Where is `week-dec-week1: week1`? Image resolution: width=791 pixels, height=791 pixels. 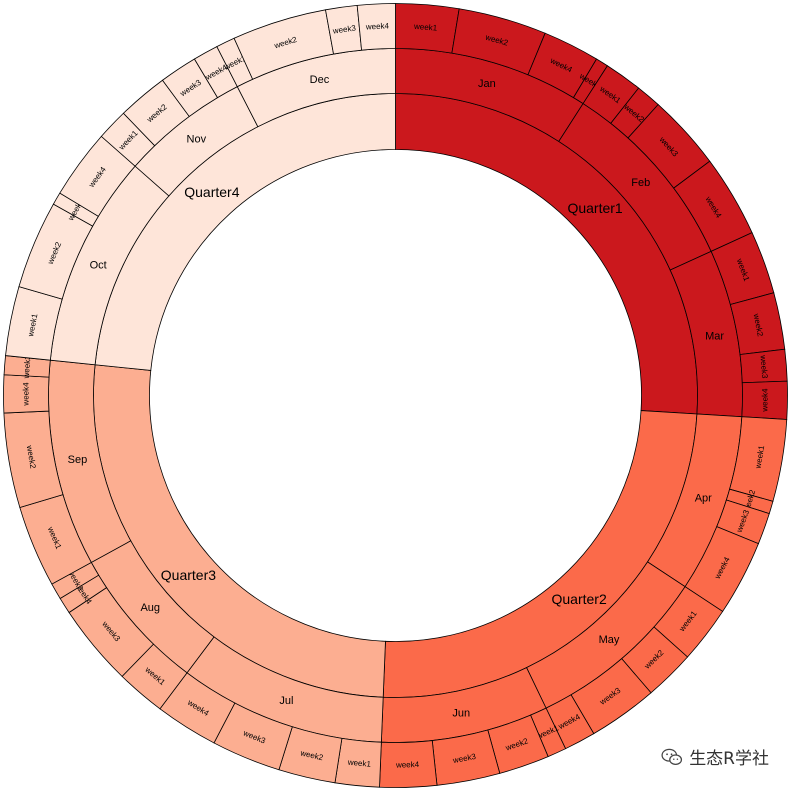
week-dec-week1: week1 is located at coordinates (235, 62).